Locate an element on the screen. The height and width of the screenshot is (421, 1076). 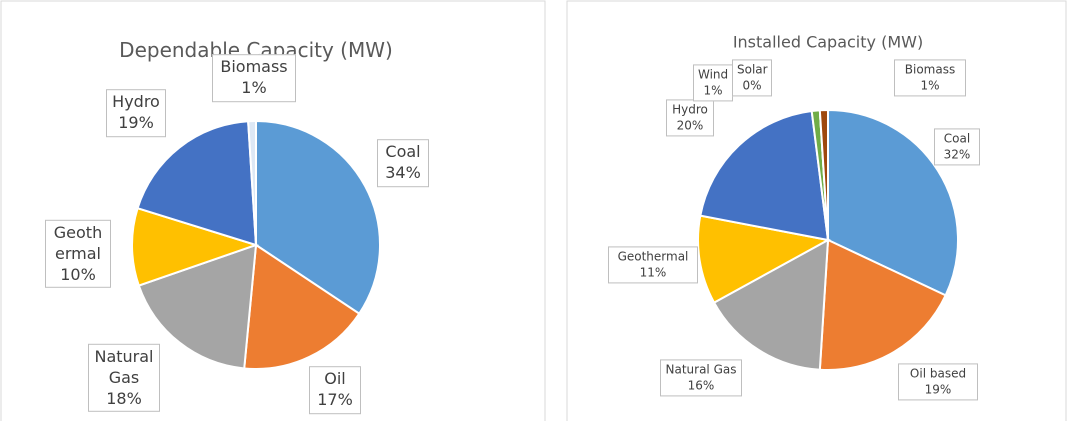
data-label: Geothermal 10% is located at coordinates (78, 254).